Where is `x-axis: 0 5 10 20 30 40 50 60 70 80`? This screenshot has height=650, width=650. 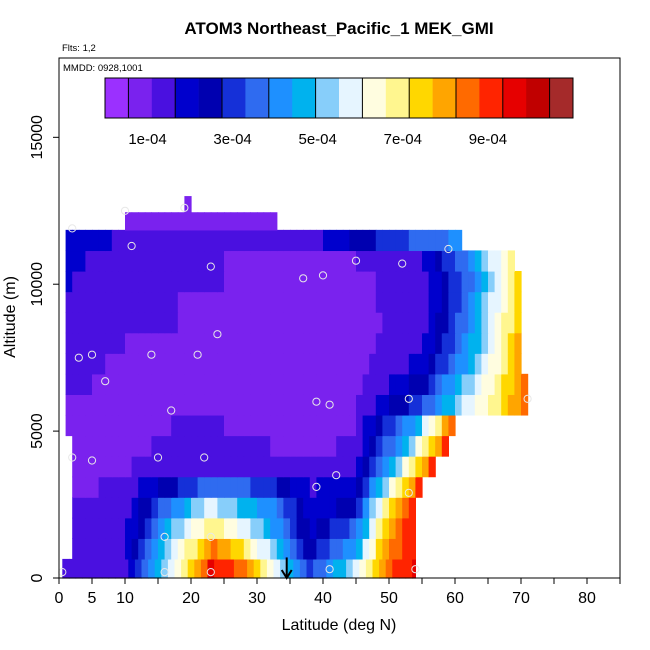 x-axis: 0 5 10 20 30 40 50 60 70 80 is located at coordinates (338, 592).